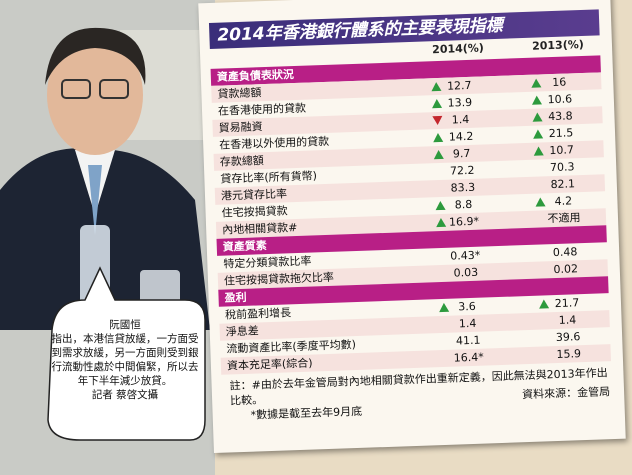 The height and width of the screenshot is (475, 632). What do you see at coordinates (240, 127) in the screenshot?
I see `row-label: 貿易融資` at bounding box center [240, 127].